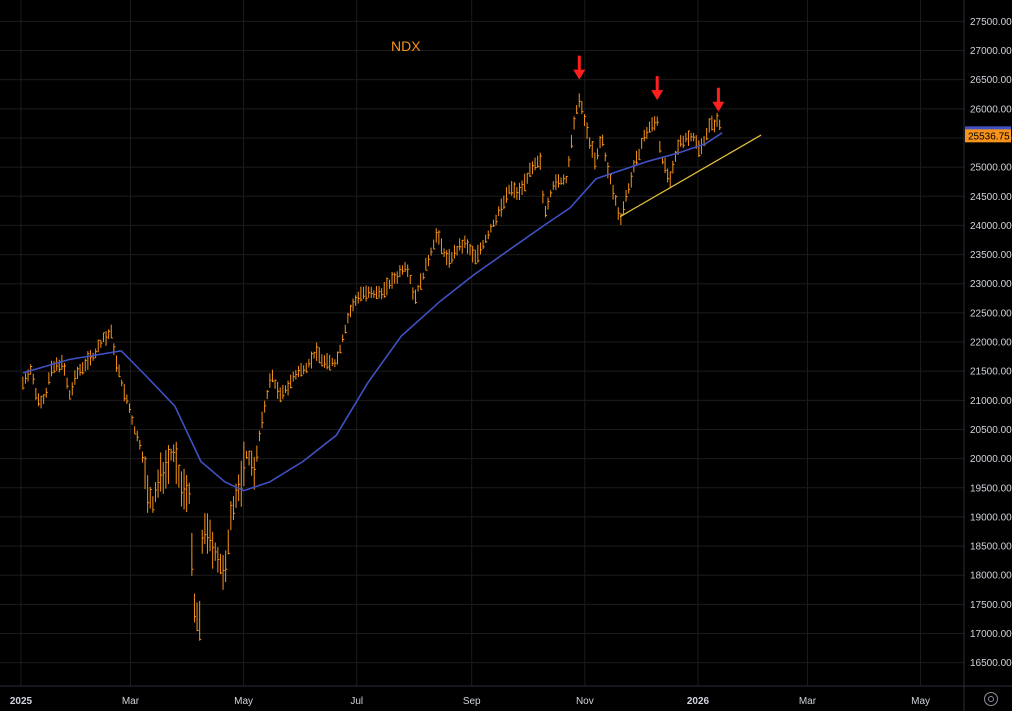 The width and height of the screenshot is (1012, 711). What do you see at coordinates (991, 699) in the screenshot?
I see `chart-settings-icon` at bounding box center [991, 699].